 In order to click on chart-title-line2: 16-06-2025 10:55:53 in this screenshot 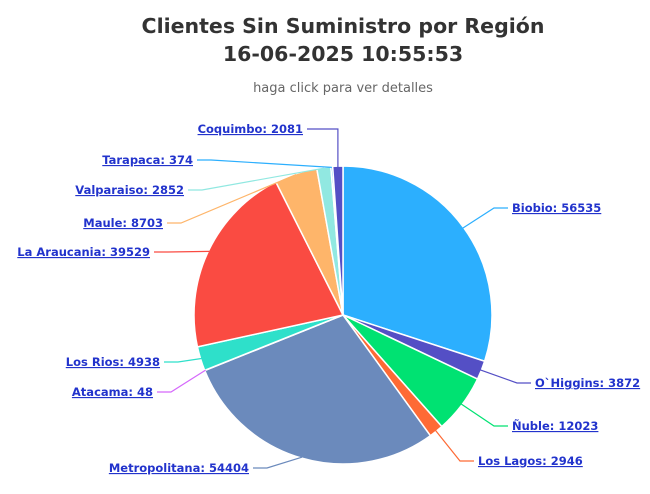, I will do `click(343, 54)`.